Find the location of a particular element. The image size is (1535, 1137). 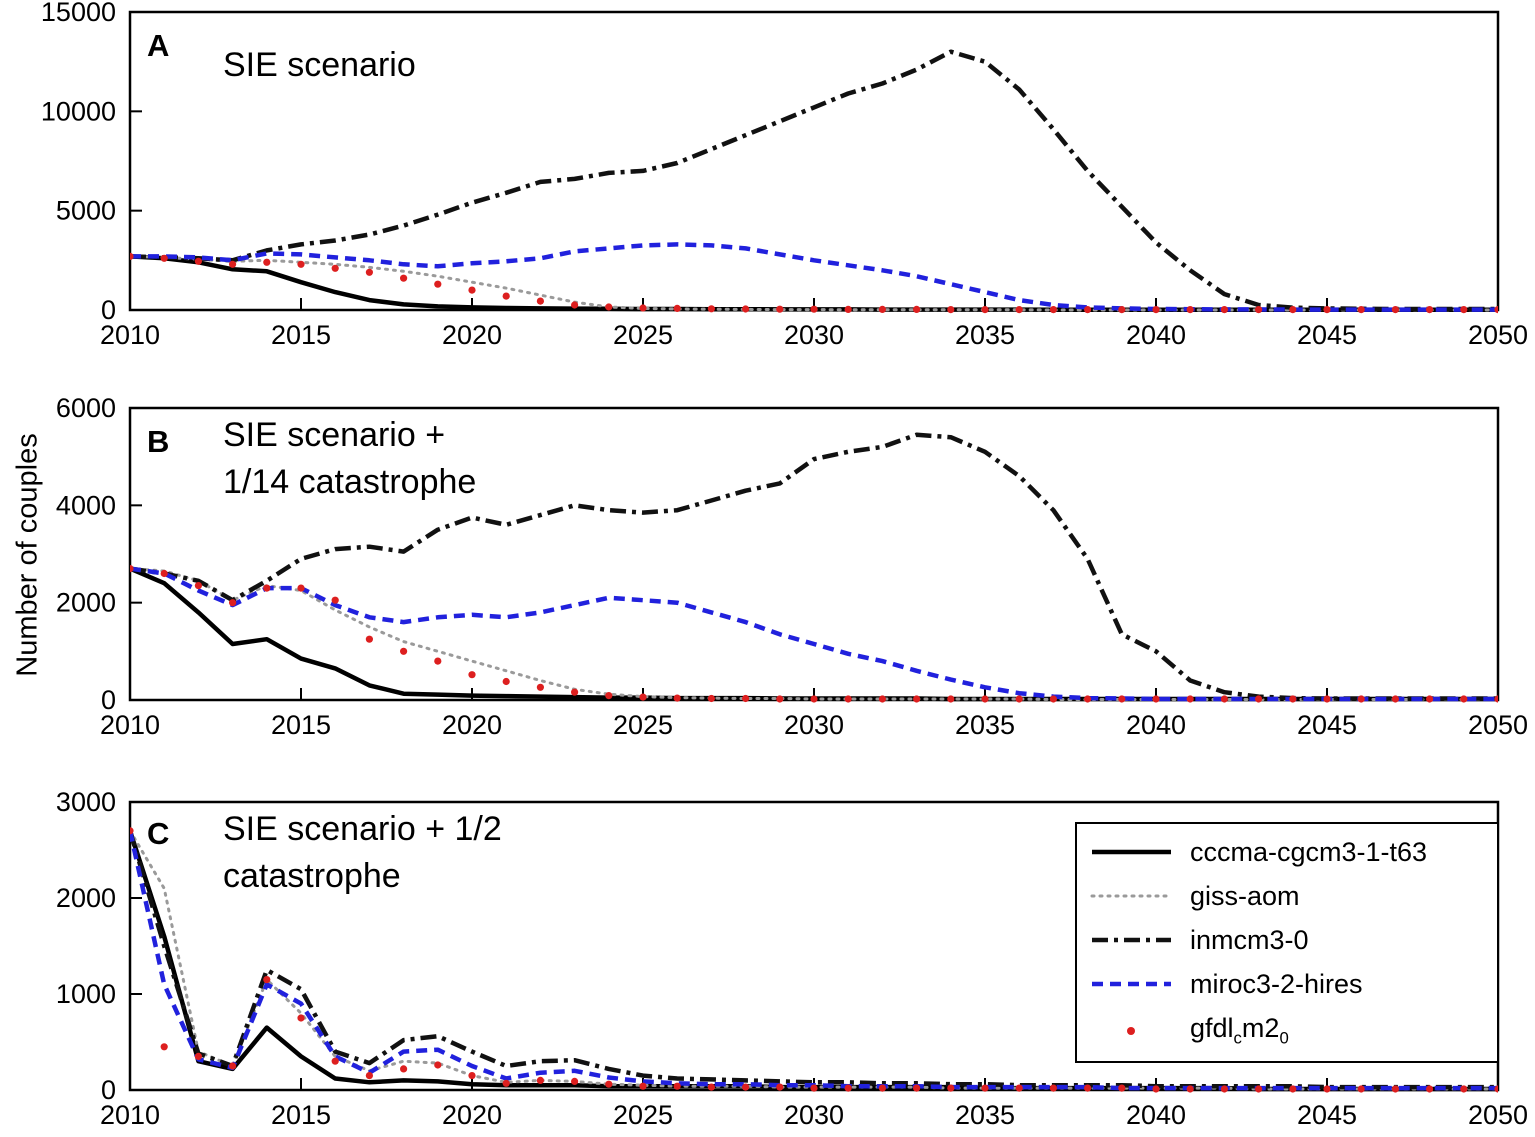

y-tick-label: 6000 is located at coordinates (86, 408).